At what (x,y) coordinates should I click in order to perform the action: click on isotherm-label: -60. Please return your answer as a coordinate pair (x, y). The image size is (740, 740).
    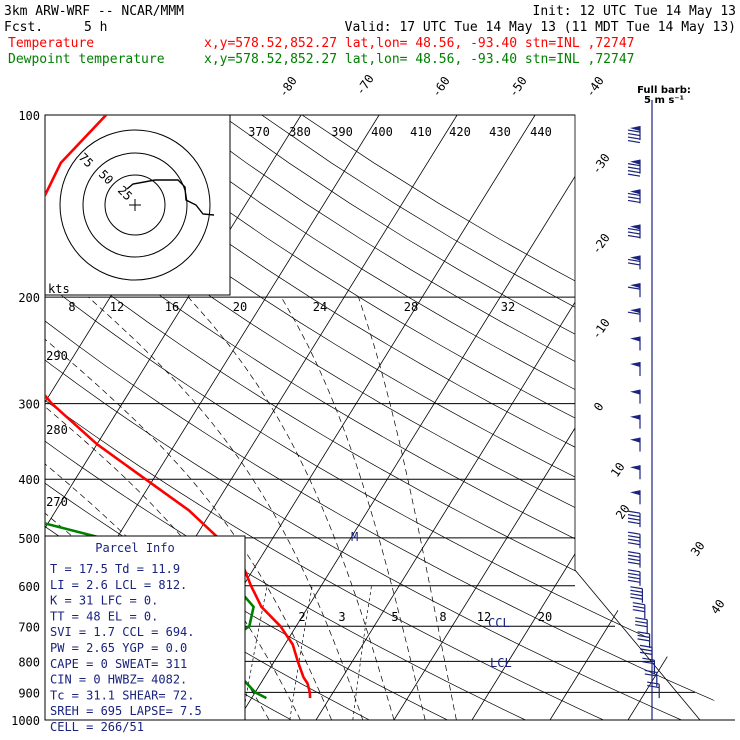
    Looking at the image, I should click on (441, 87).